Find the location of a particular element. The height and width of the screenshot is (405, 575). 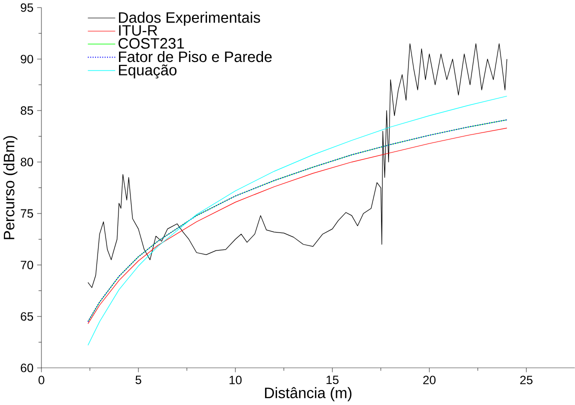

y-tick-label: 80 is located at coordinates (27, 162).